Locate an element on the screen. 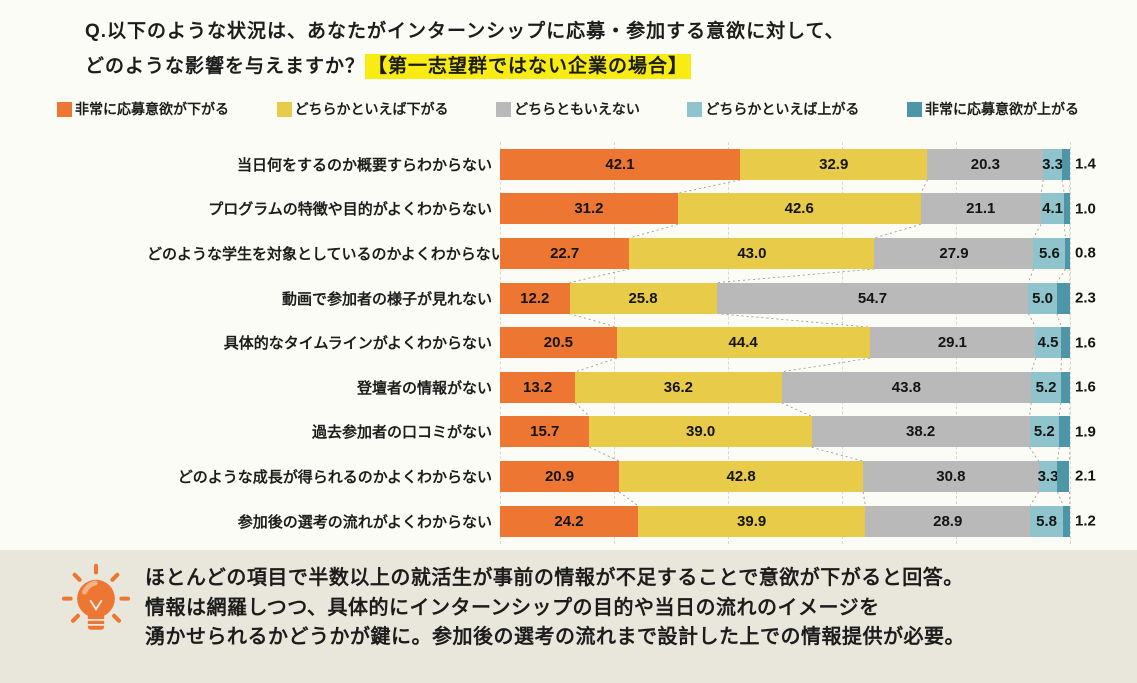  title-highlight: 【第一志望群ではない企業の場合】 is located at coordinates (528, 66).